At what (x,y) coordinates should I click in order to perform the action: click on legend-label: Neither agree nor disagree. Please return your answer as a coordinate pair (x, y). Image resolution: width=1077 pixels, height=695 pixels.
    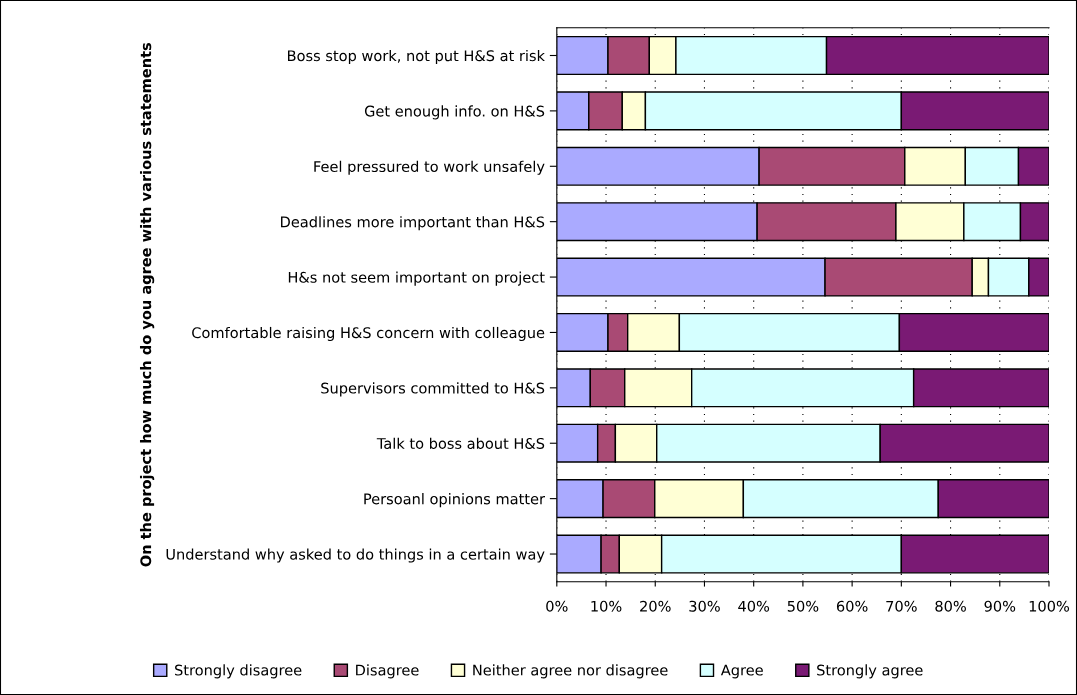
    Looking at the image, I should click on (570, 671).